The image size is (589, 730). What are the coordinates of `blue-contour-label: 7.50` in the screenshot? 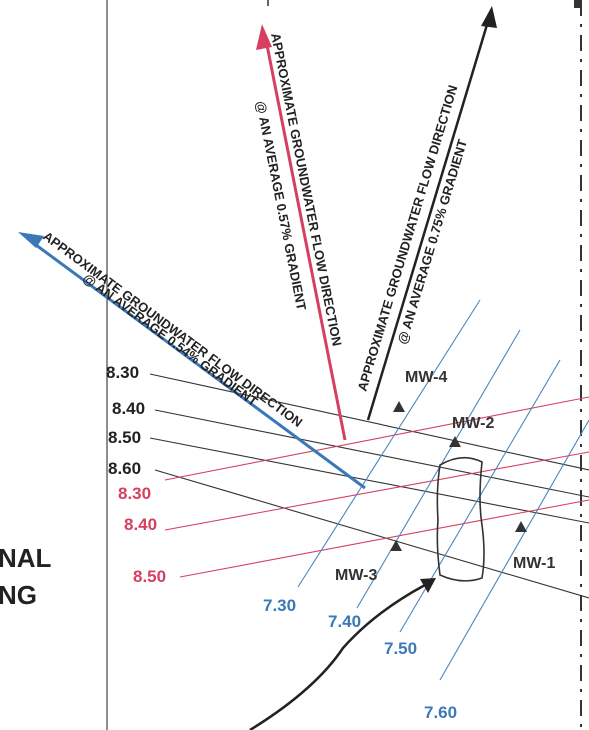 It's located at (400, 648).